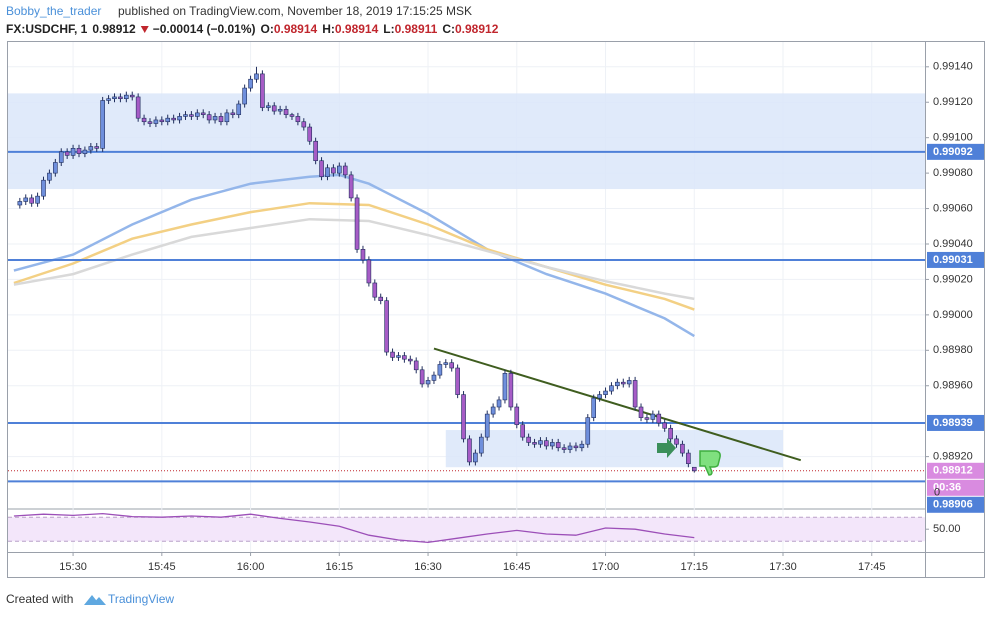  What do you see at coordinates (955, 487) in the screenshot?
I see `countdown-label-box` at bounding box center [955, 487].